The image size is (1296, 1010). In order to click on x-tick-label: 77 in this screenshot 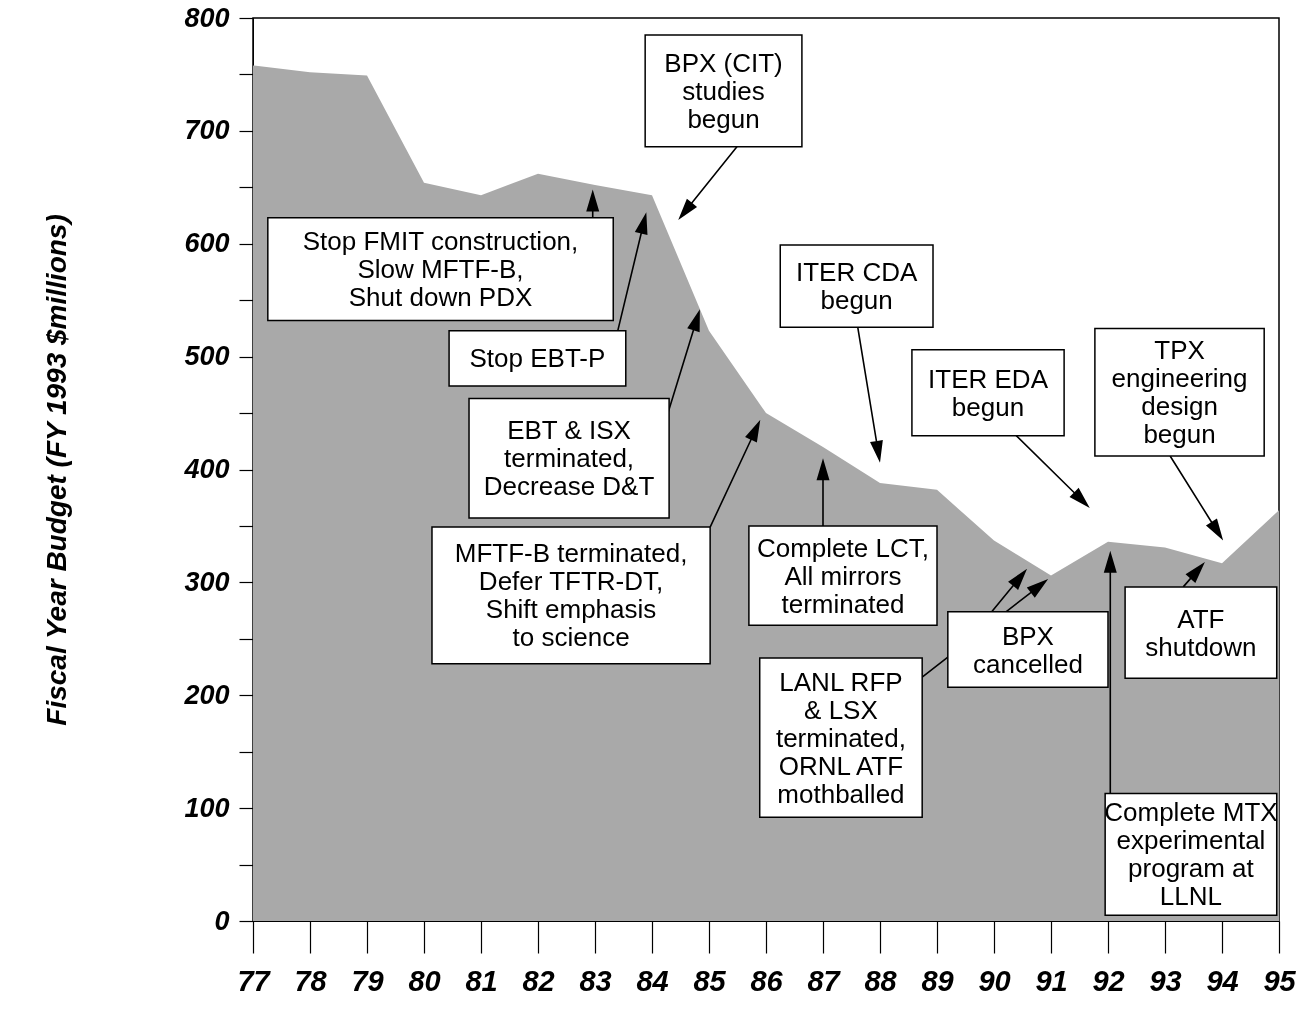, I will do `click(254, 980)`.